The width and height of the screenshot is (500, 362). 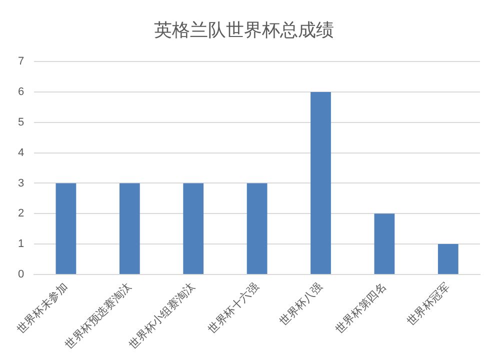 I want to click on y-tick-label: 3, so click(x=21, y=183).